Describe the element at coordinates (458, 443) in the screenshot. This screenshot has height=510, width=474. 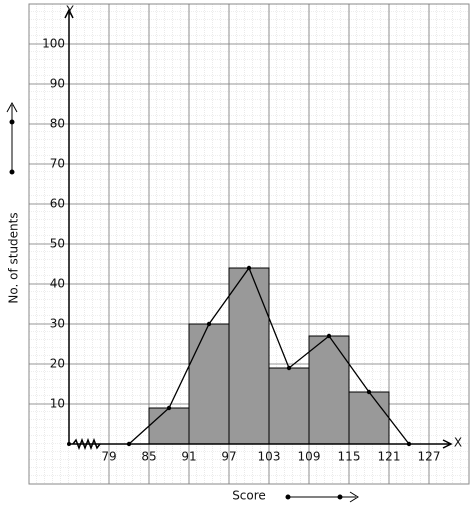
I see `x-axis-name: X` at that location.